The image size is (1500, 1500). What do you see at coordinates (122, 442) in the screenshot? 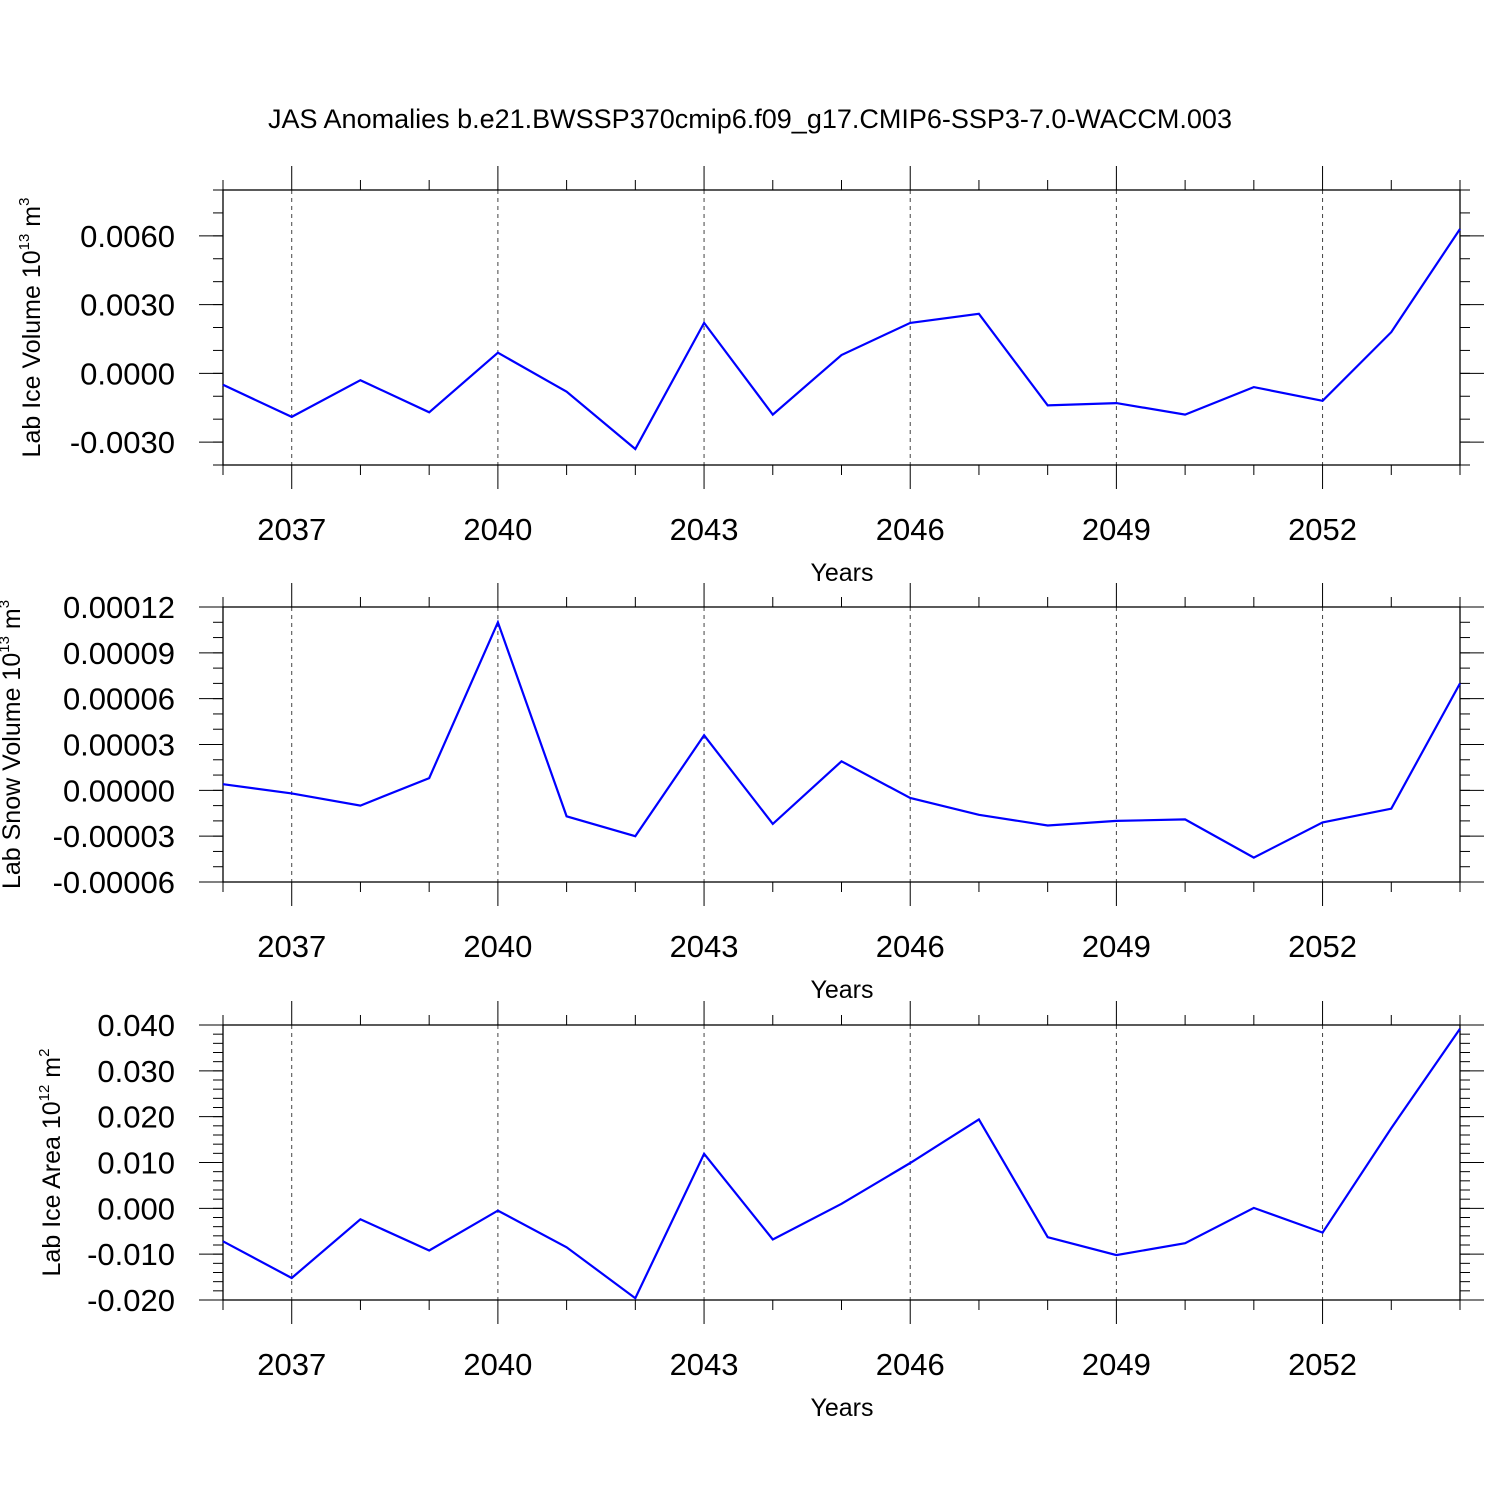
I see `y-tick-label: -0.0030` at bounding box center [122, 442].